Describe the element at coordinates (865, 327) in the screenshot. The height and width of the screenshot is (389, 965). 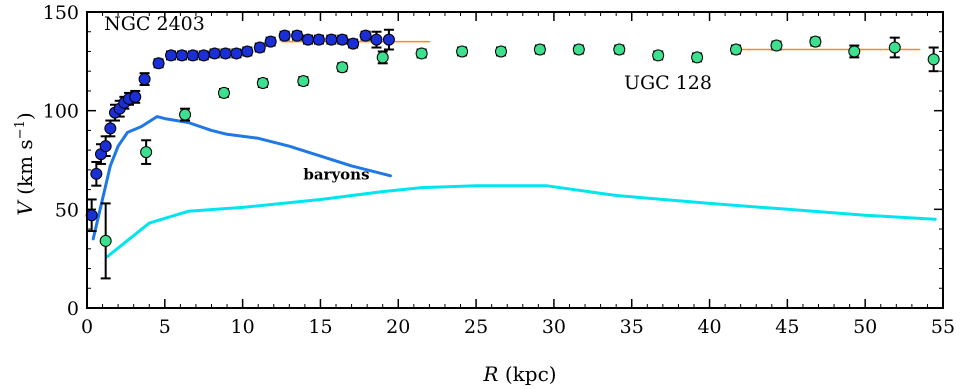
I see `x-tick-label: 50` at that location.